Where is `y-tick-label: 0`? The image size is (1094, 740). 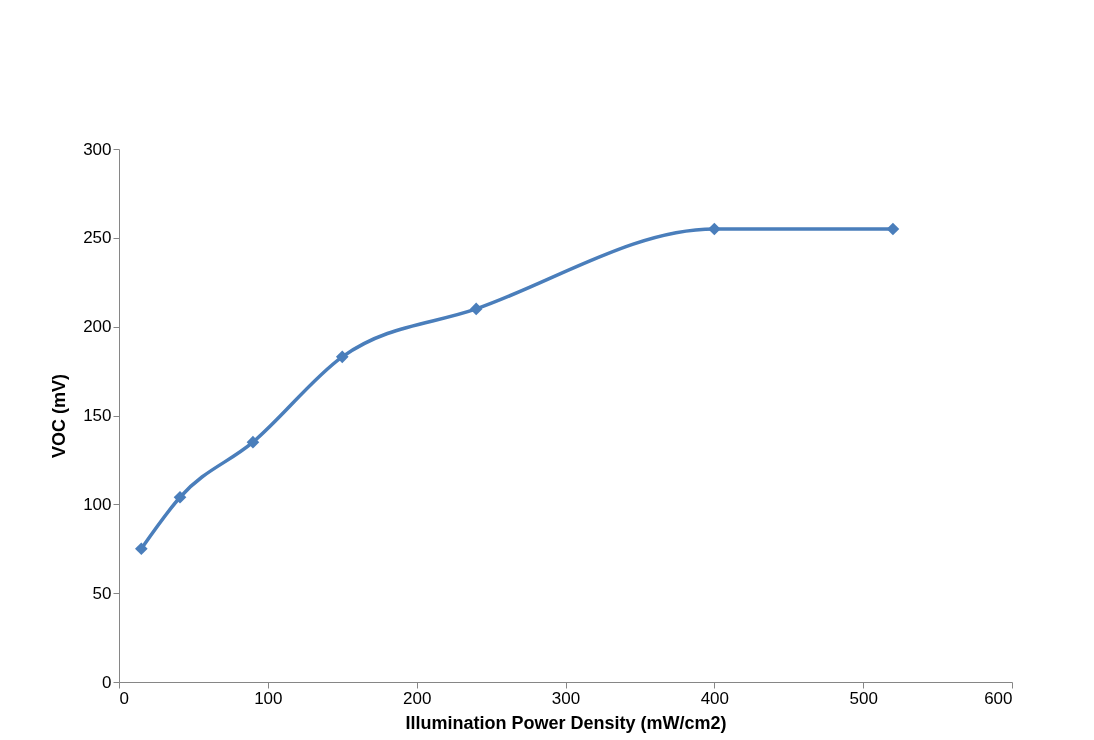 y-tick-label: 0 is located at coordinates (107, 682).